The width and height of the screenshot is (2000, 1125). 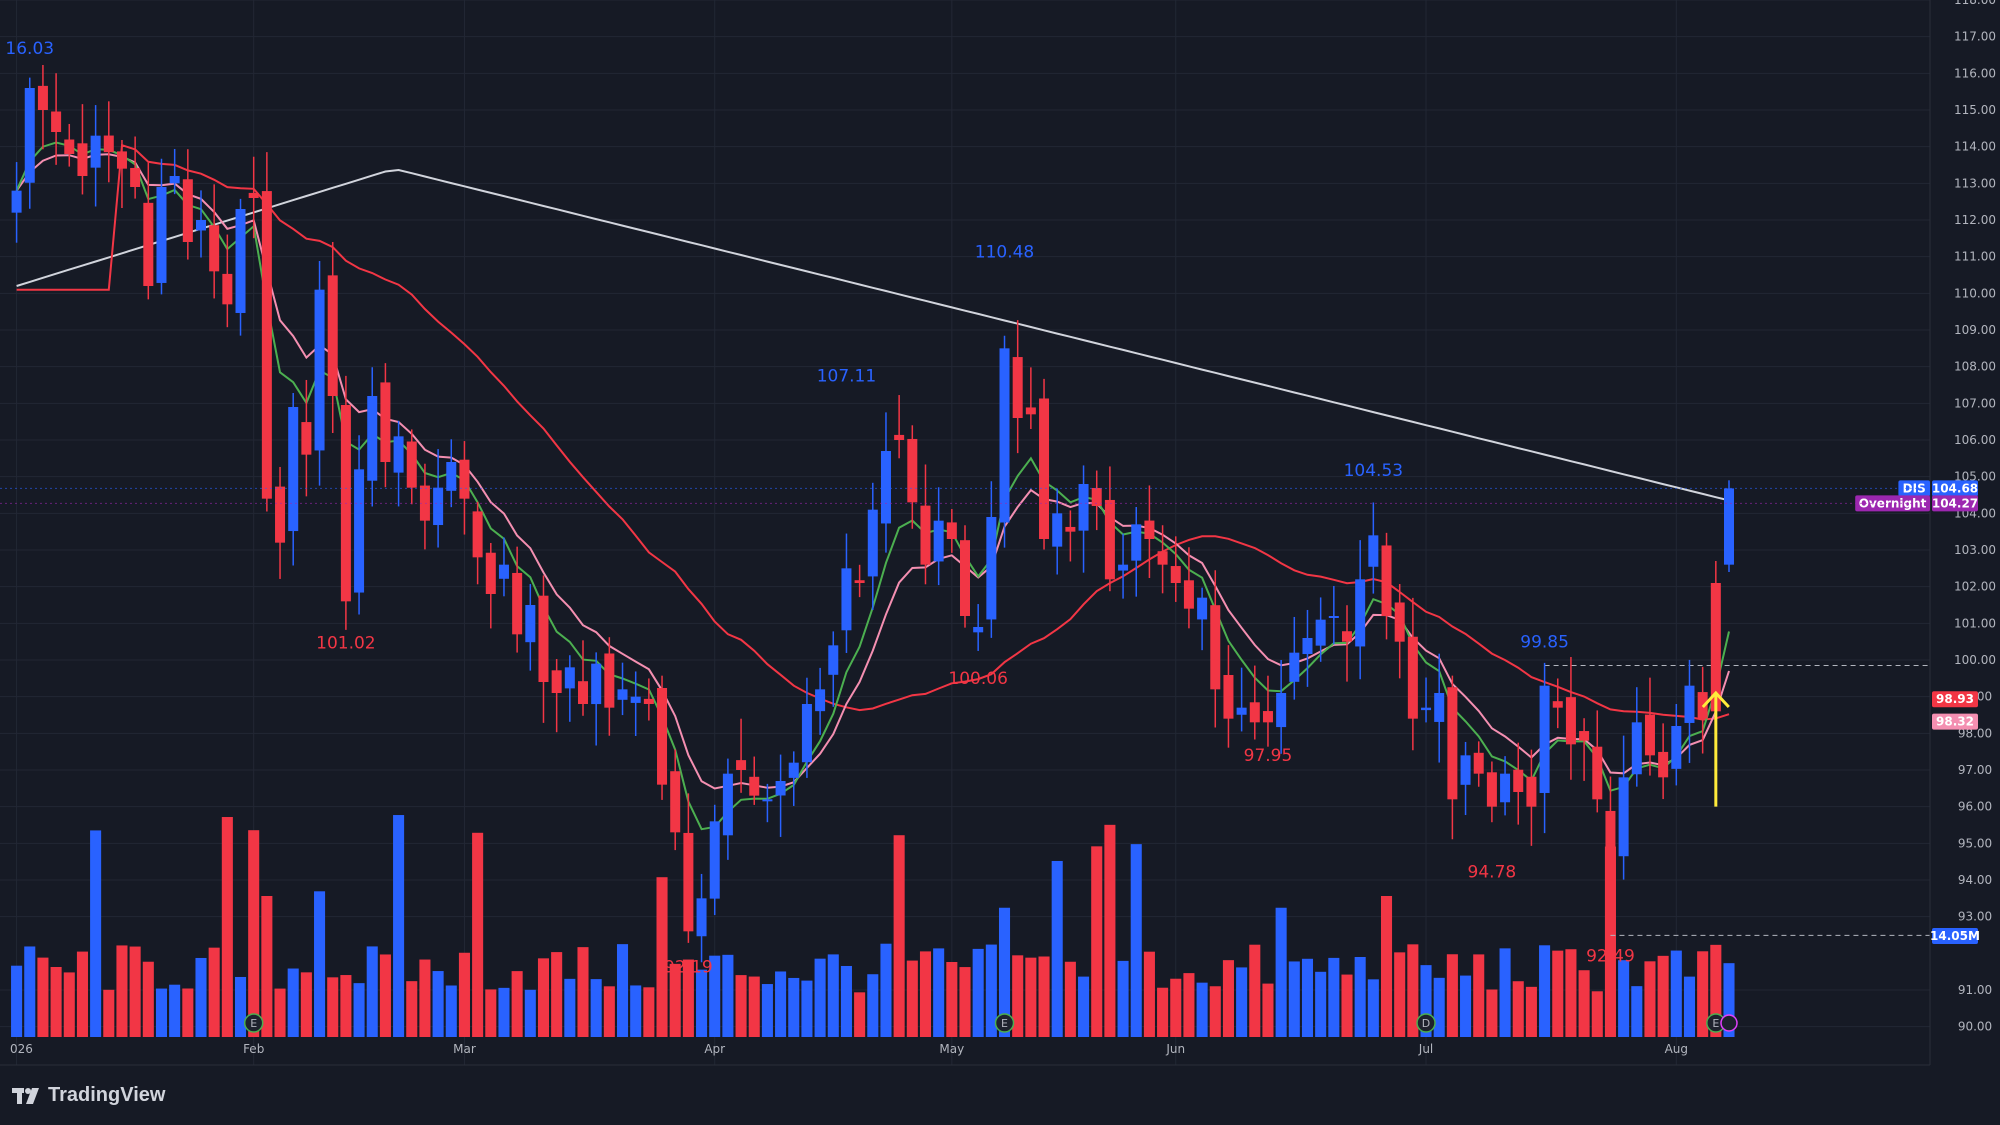 I want to click on brand-name: TradingView, so click(x=107, y=1094).